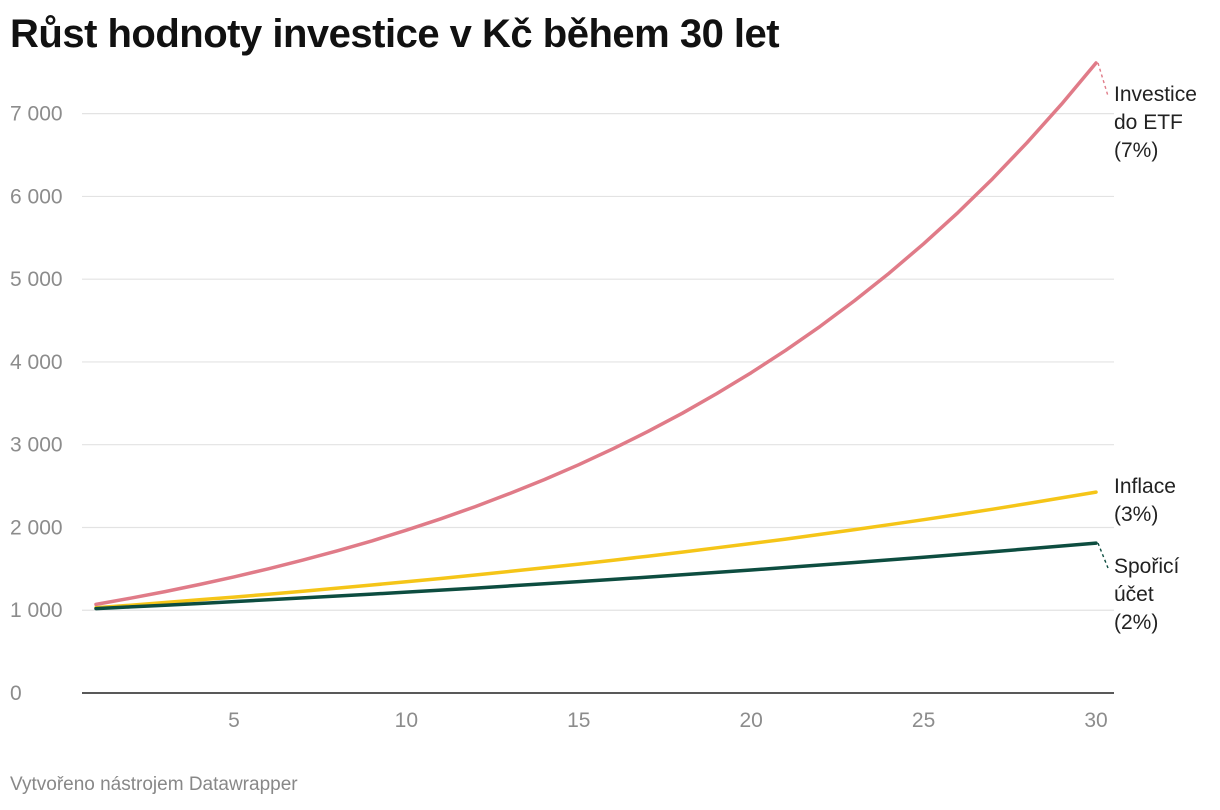 The height and width of the screenshot is (810, 1220). I want to click on label-etf: Investice do ETF (7%), so click(1147, 112).